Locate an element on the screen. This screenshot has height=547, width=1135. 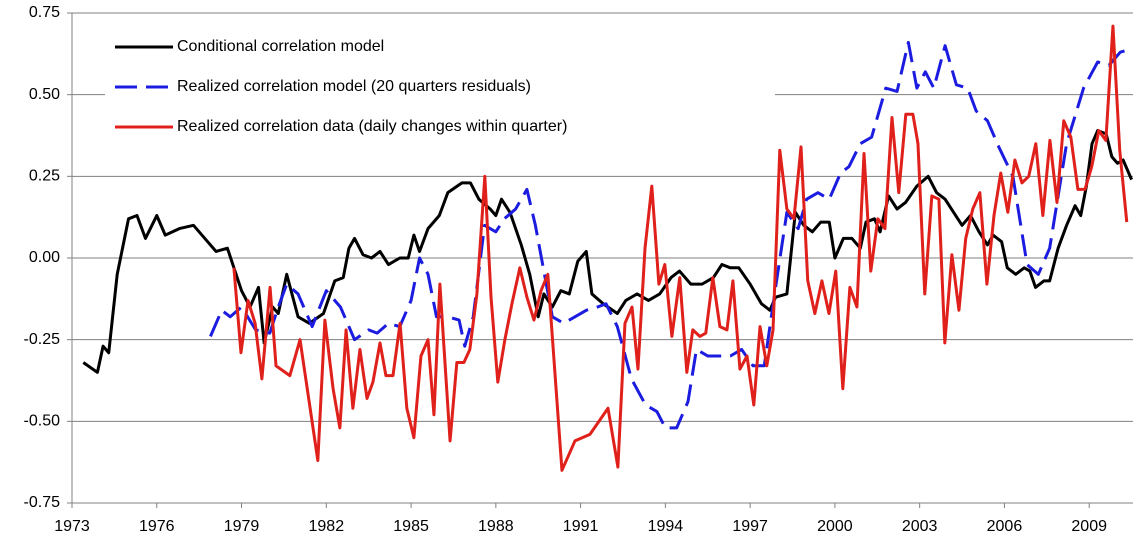
y-tick-label: -0.25 is located at coordinates (42, 339).